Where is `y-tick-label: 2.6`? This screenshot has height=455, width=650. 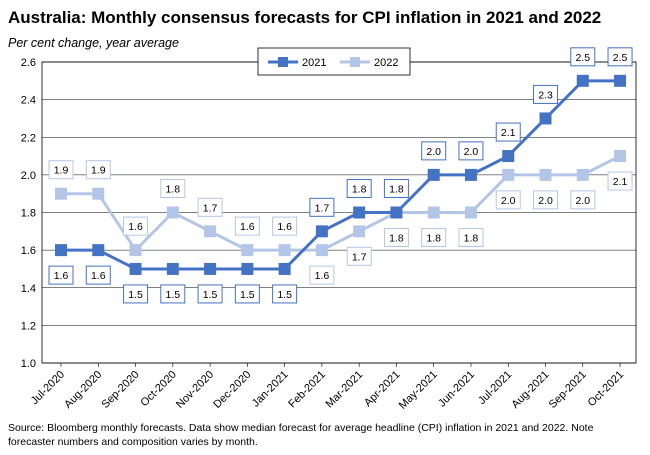 y-tick-label: 2.6 is located at coordinates (28, 63).